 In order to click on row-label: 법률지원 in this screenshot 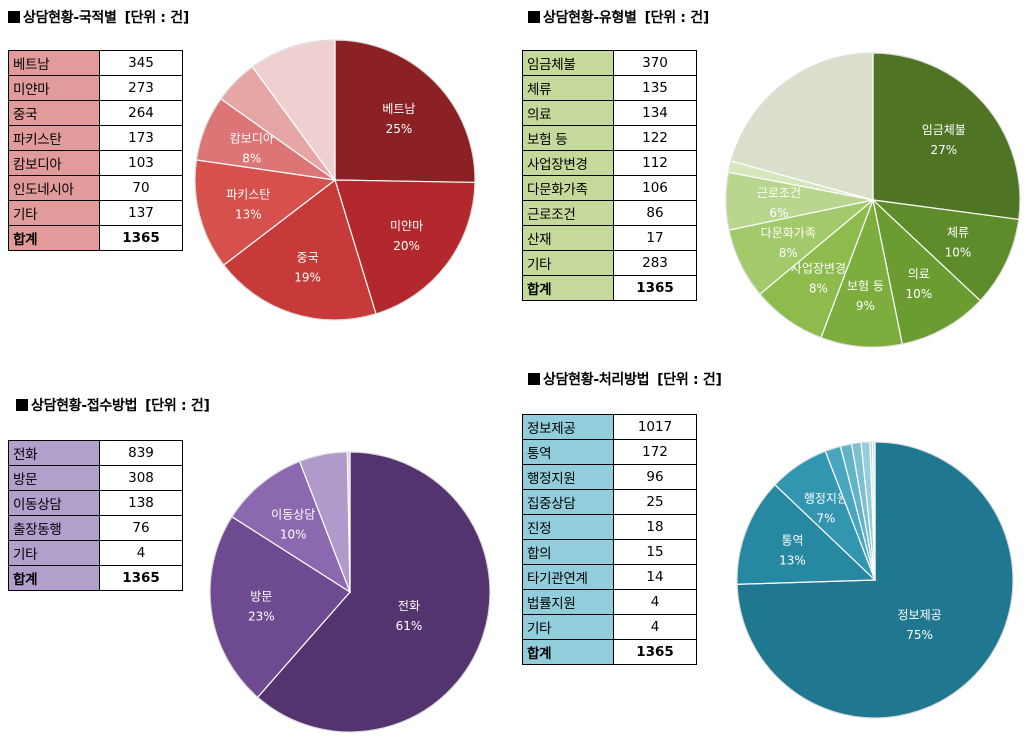, I will do `click(568, 602)`.